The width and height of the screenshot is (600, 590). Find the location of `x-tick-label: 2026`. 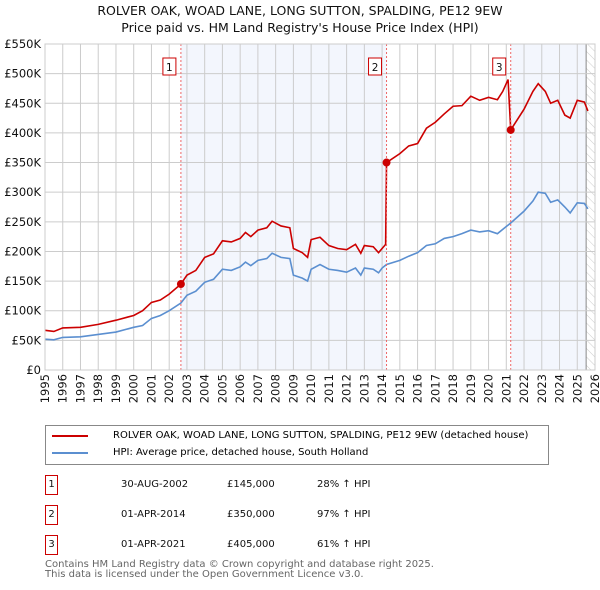

x-tick-label: 2026 is located at coordinates (594, 388).